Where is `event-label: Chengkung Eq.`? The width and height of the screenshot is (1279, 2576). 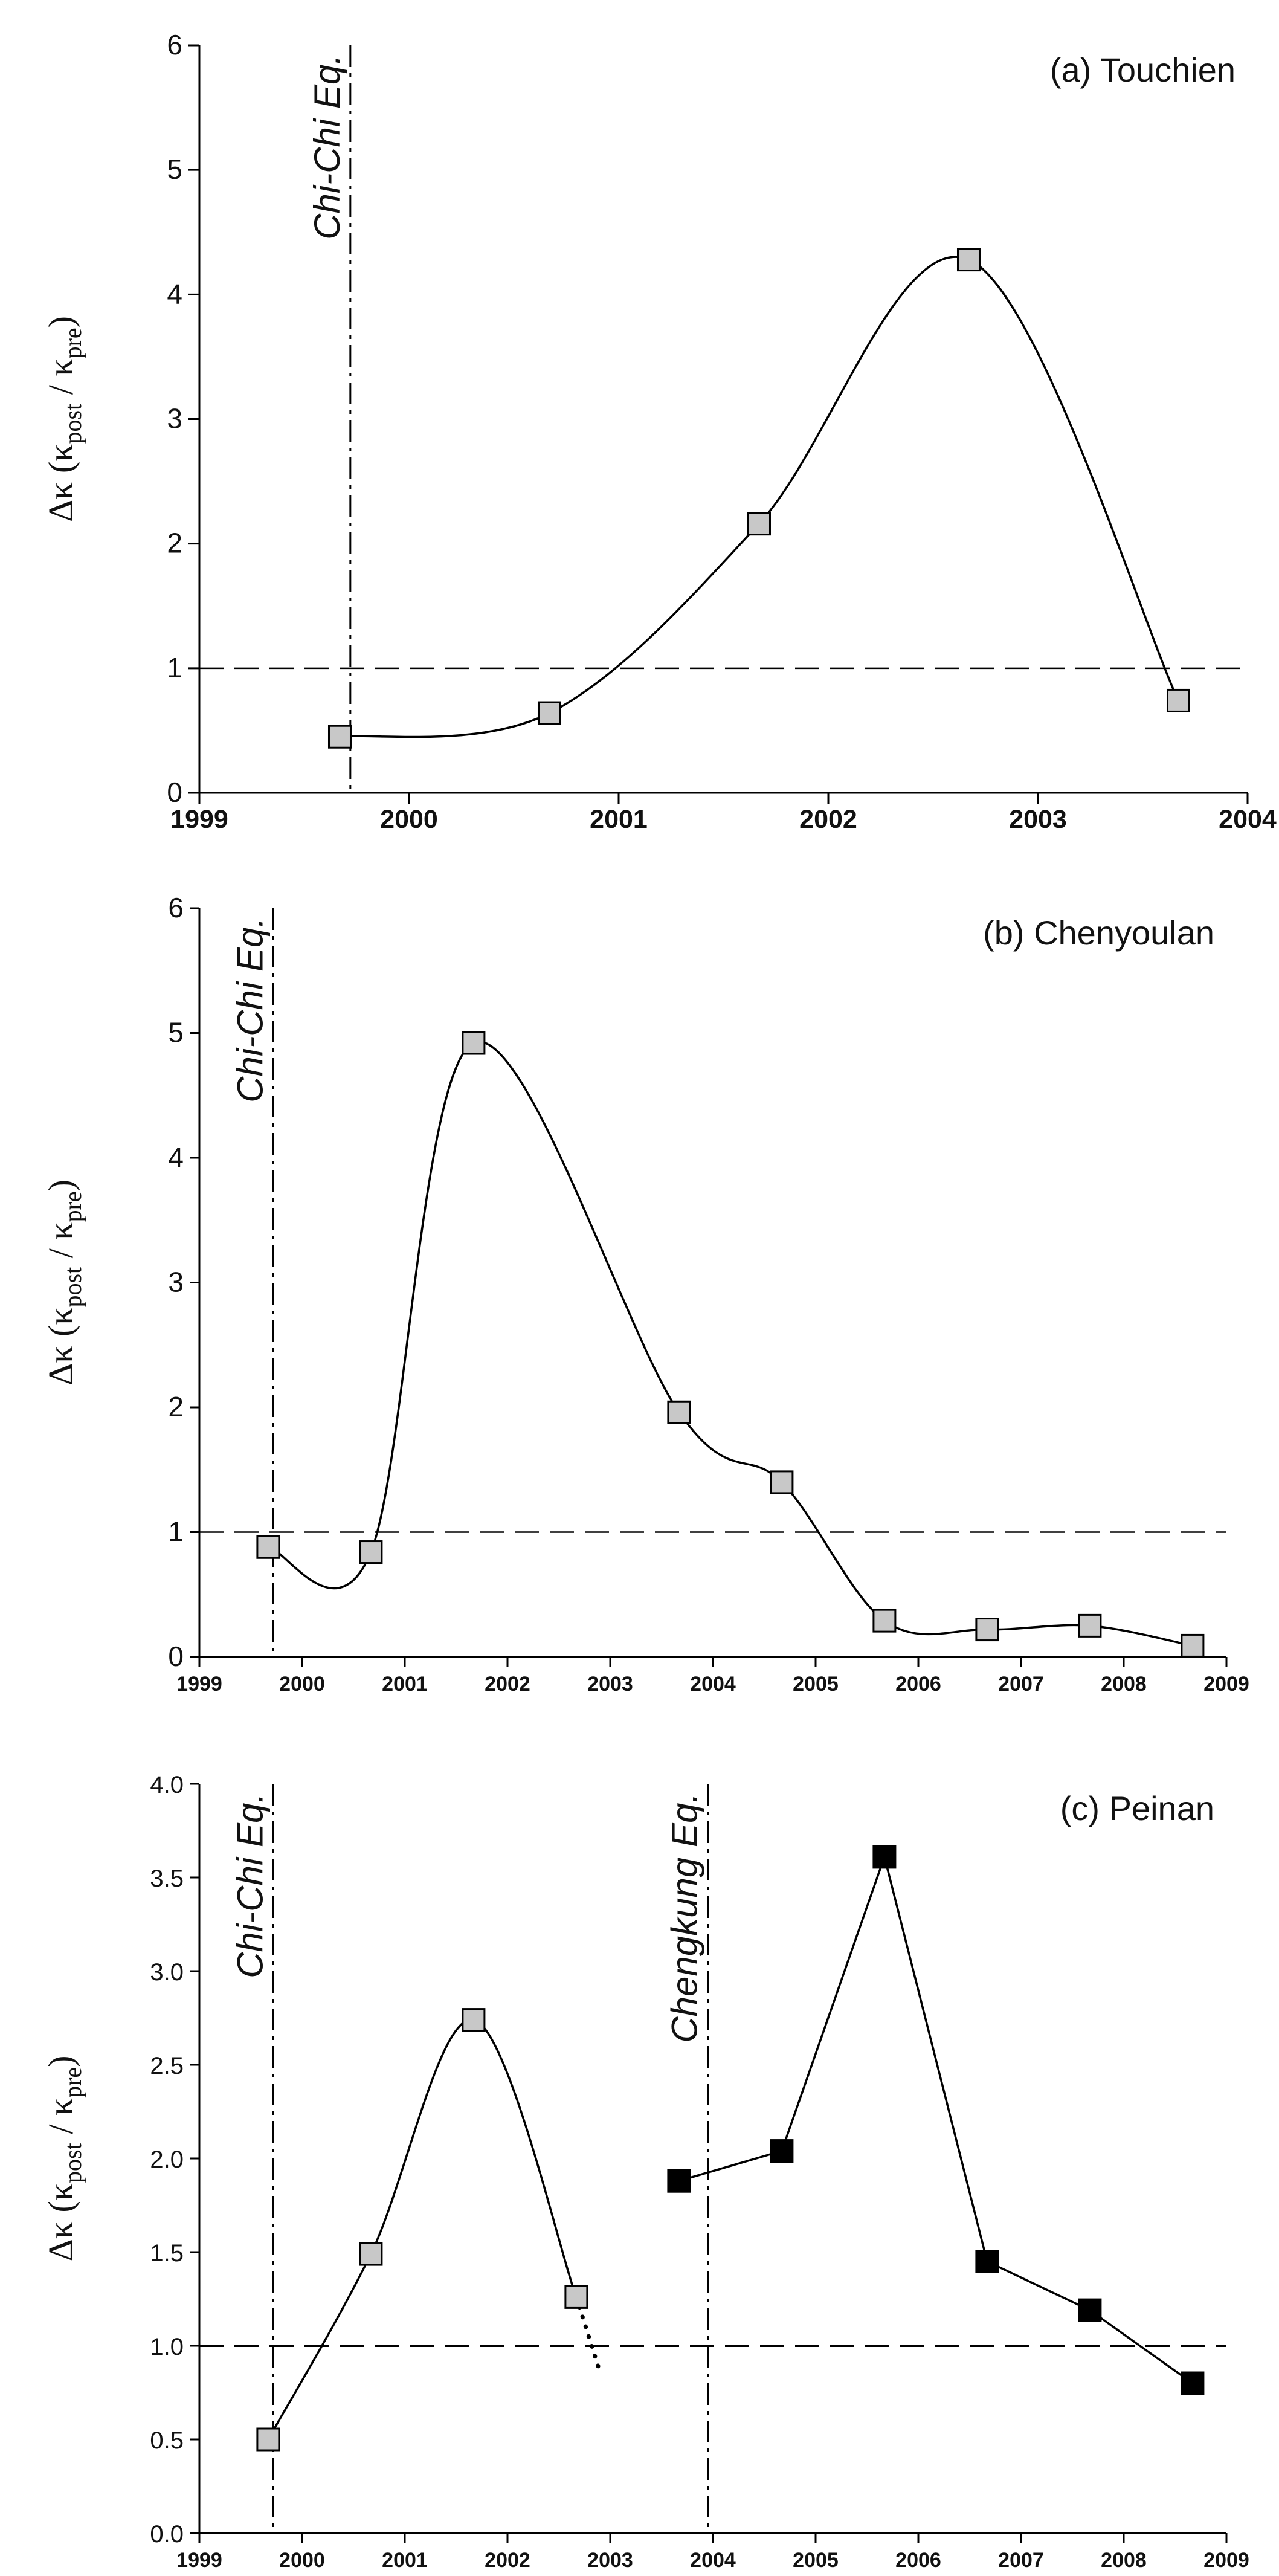 event-label: Chengkung Eq. is located at coordinates (685, 1918).